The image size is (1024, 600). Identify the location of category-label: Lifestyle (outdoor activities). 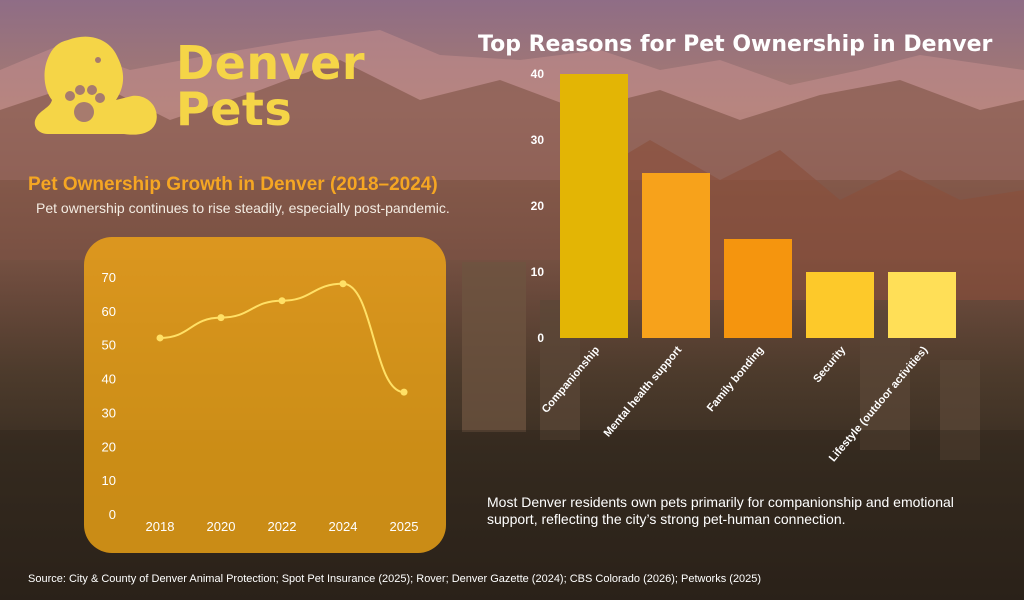
(879, 404).